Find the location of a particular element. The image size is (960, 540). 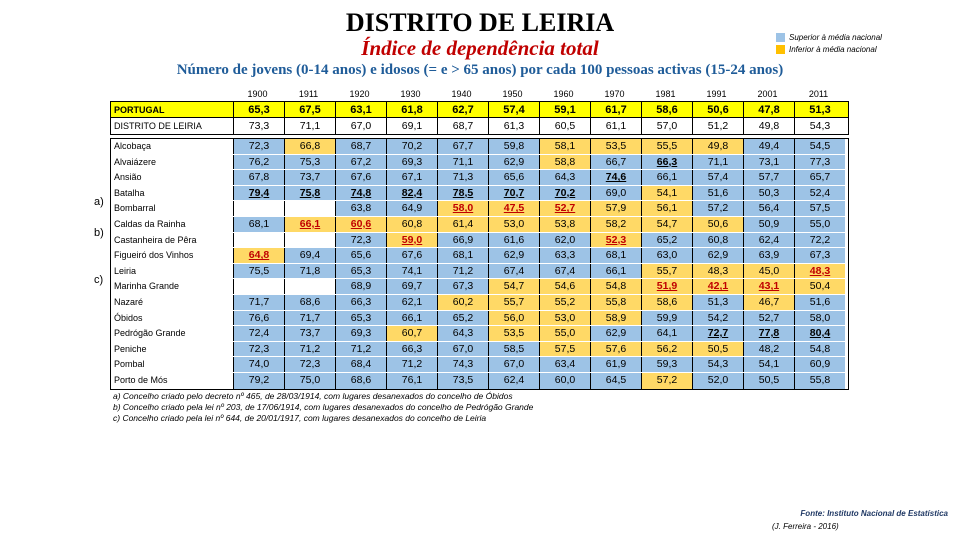

table-cell: 61,7 is located at coordinates (615, 109).